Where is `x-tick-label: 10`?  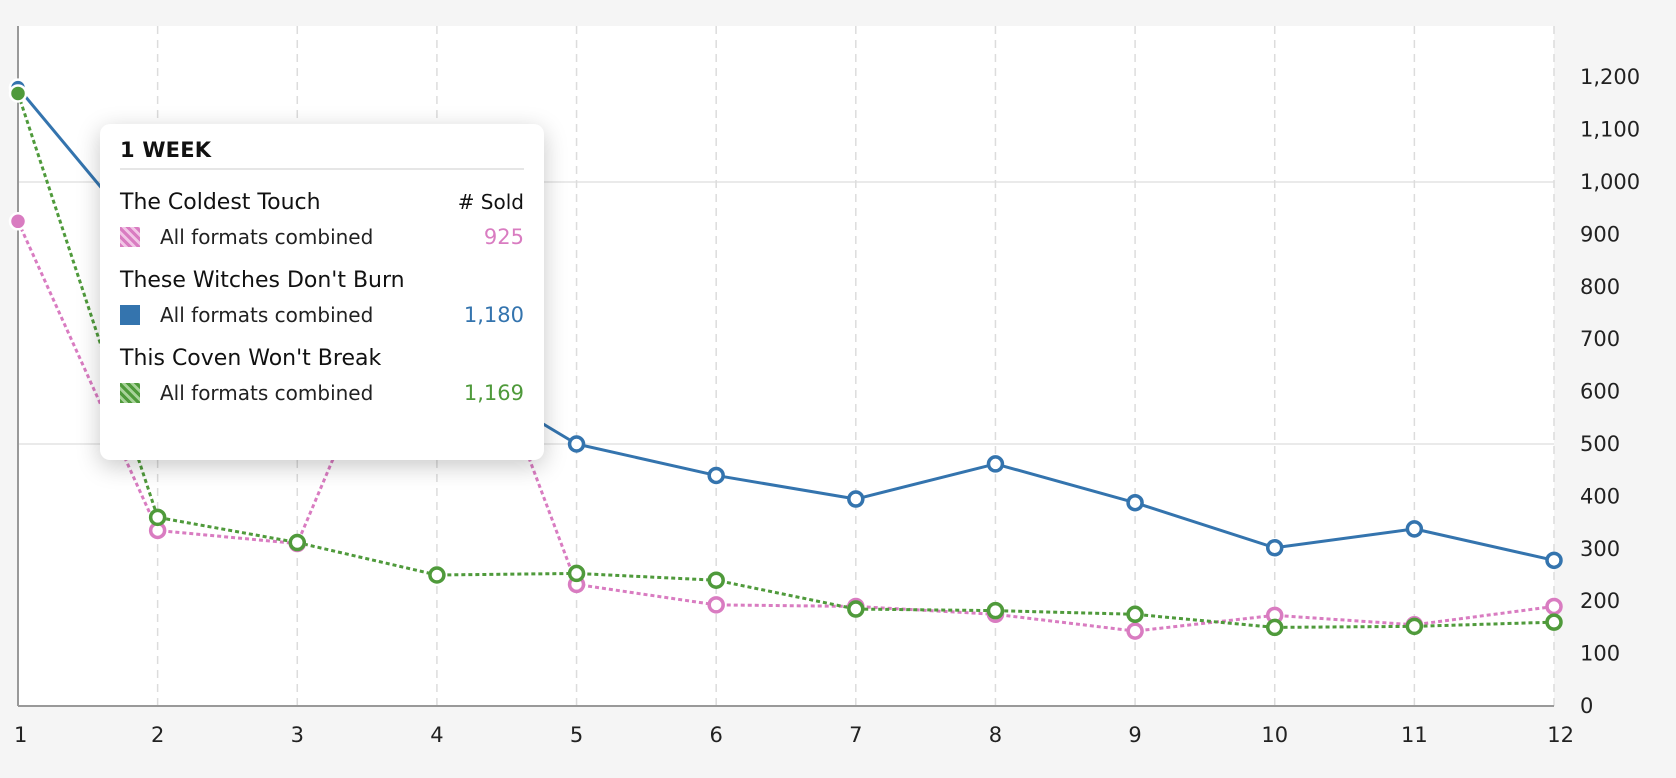 x-tick-label: 10 is located at coordinates (1274, 735).